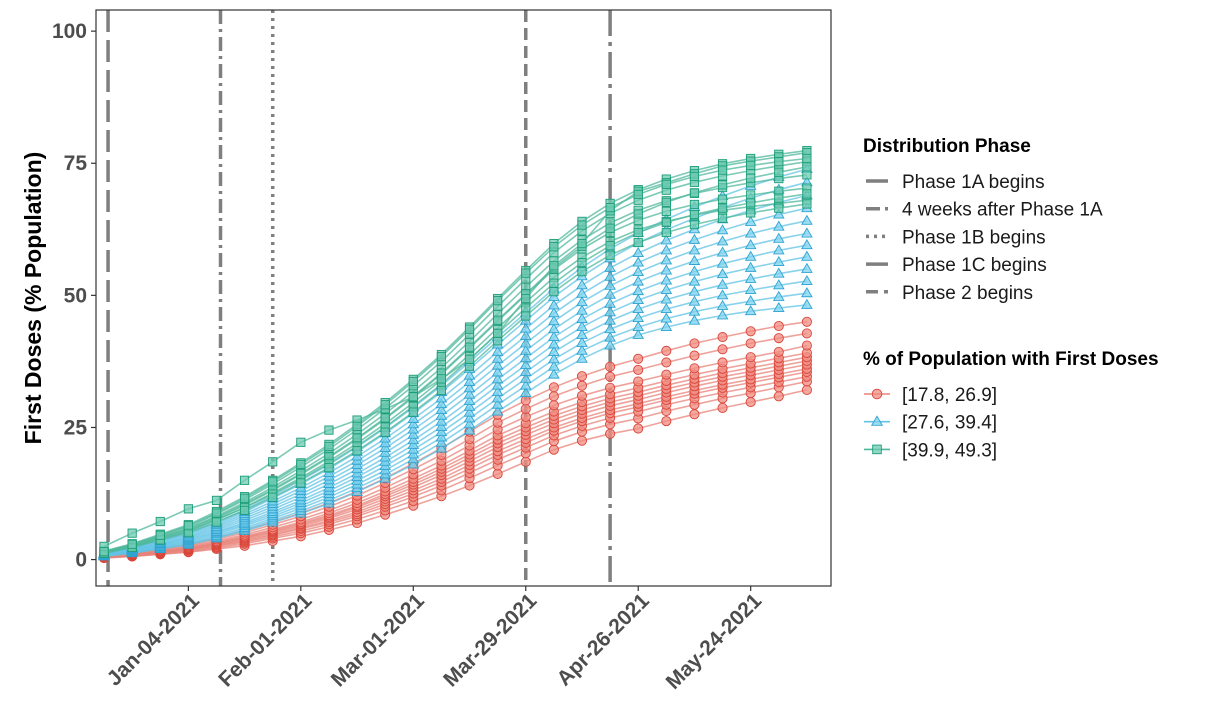  I want to click on group-legend-title: % of Population with First Doses, so click(1011, 359).